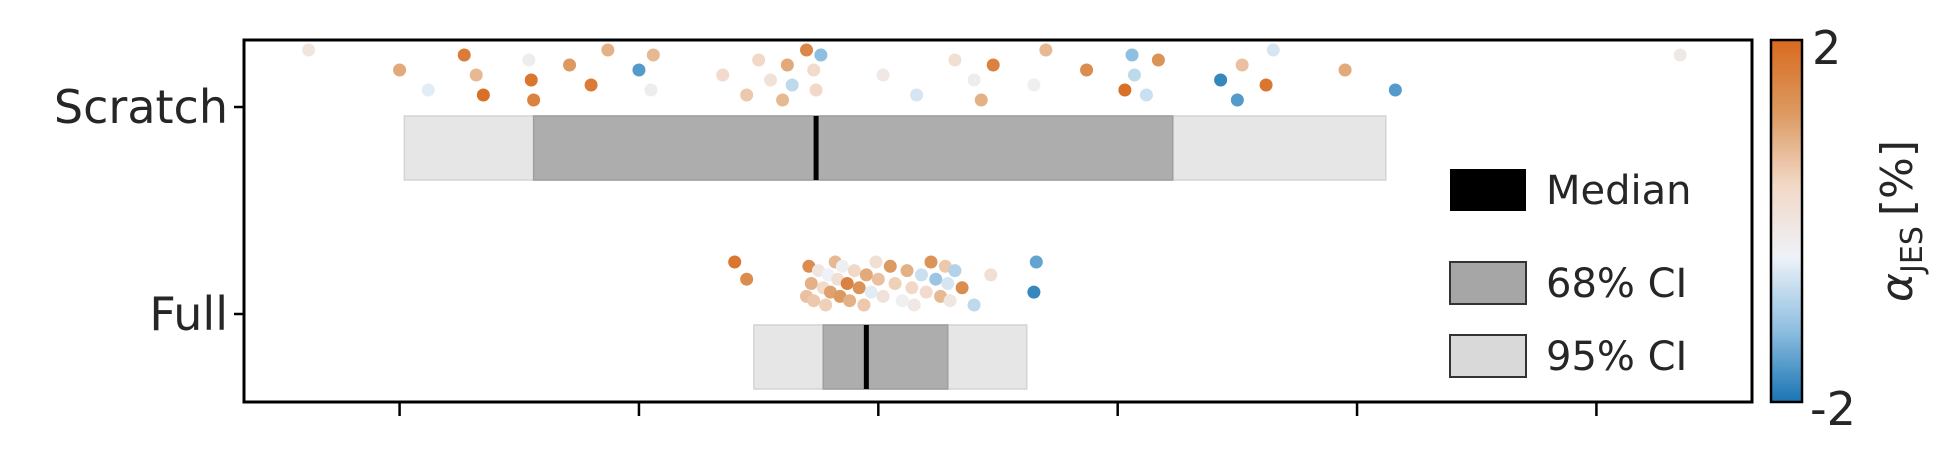 The image size is (1934, 453). I want to click on legend-label-2: 95% CI, so click(1616, 357).